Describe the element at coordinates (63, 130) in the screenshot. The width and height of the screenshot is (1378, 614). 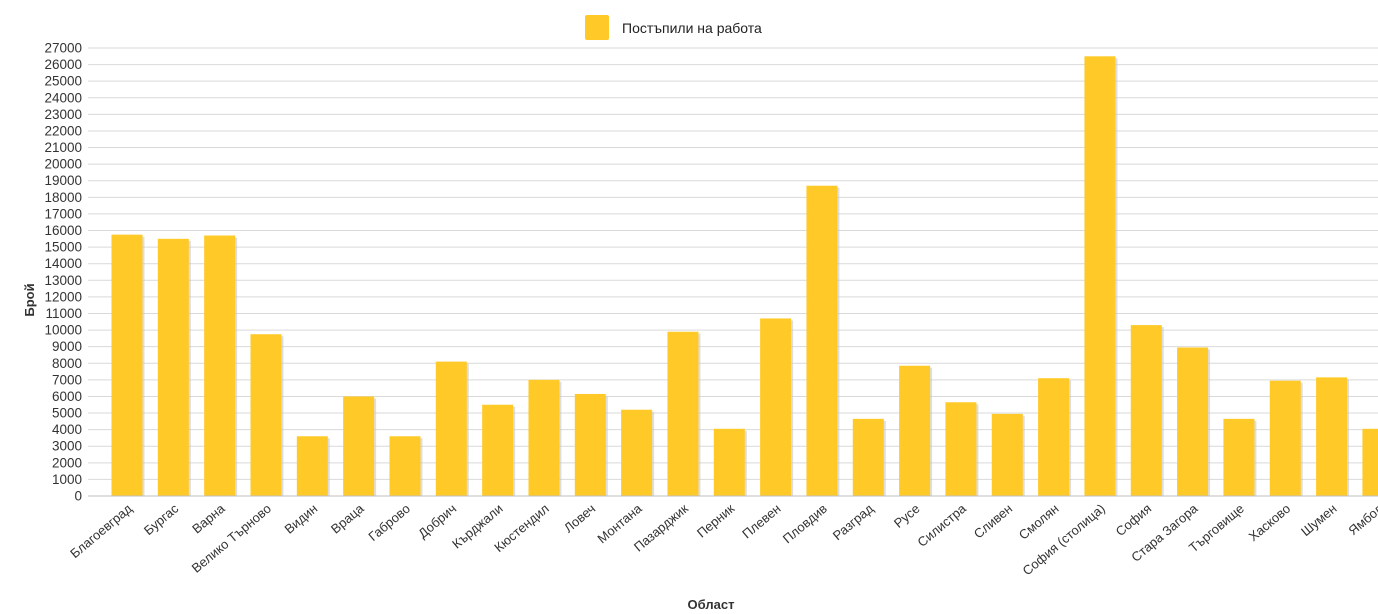
I see `y-tick-label: 22000` at that location.